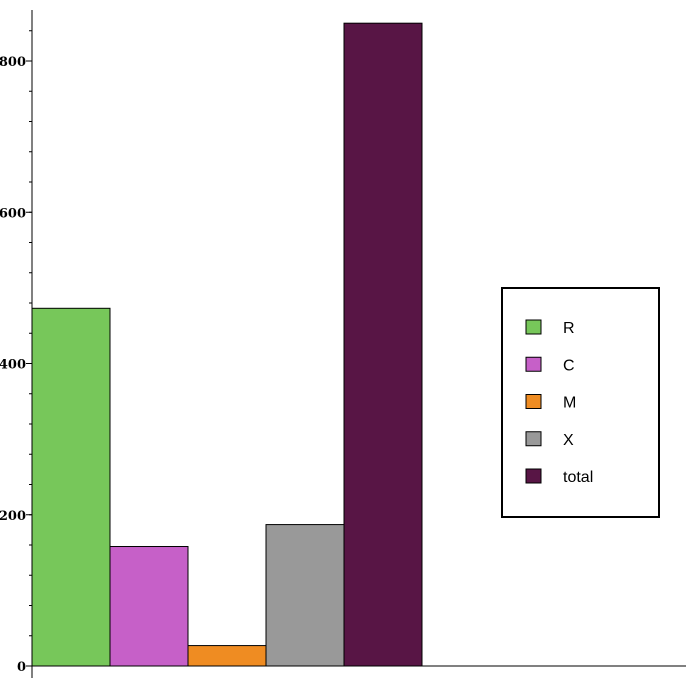  Describe the element at coordinates (568, 440) in the screenshot. I see `legend-label-X: X` at that location.